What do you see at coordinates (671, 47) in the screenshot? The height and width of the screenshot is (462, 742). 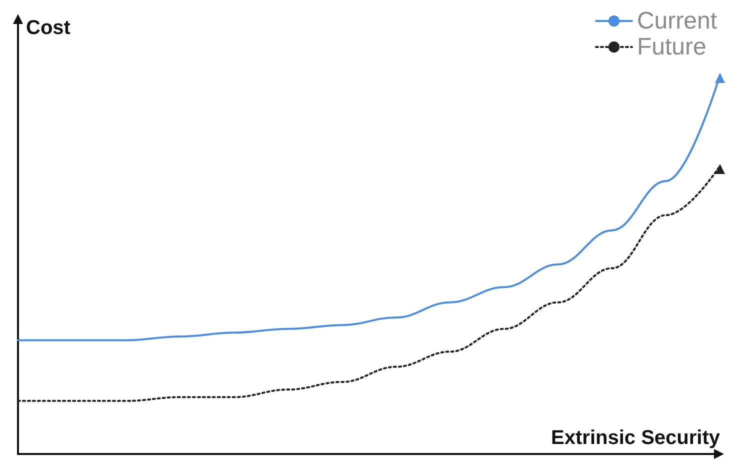 I see `legend-label: Future` at bounding box center [671, 47].